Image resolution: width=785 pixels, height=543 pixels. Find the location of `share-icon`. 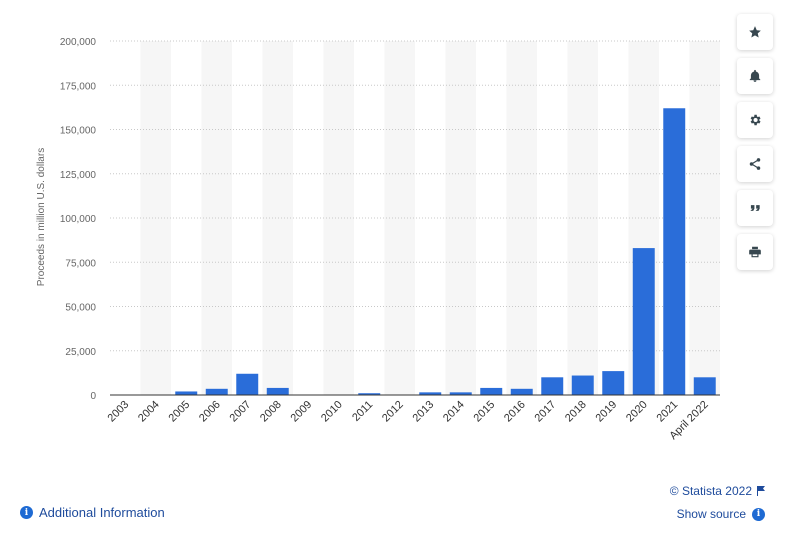

share-icon is located at coordinates (755, 164).